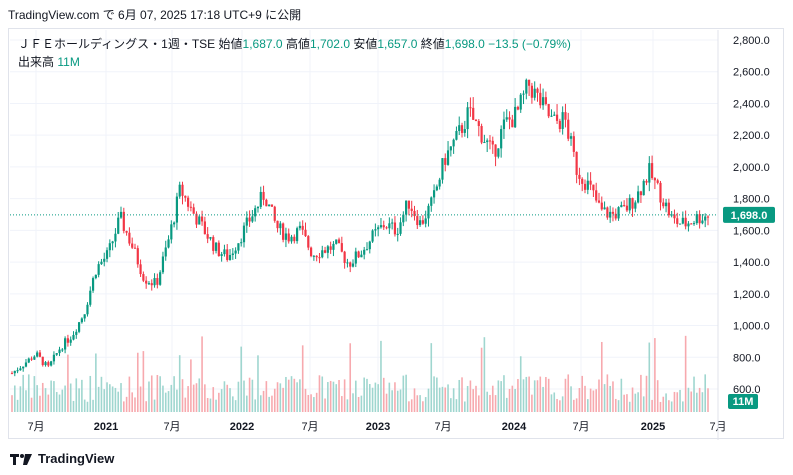  Describe the element at coordinates (751, 263) in the screenshot. I see `y-tick-label: 1,400.0` at that location.